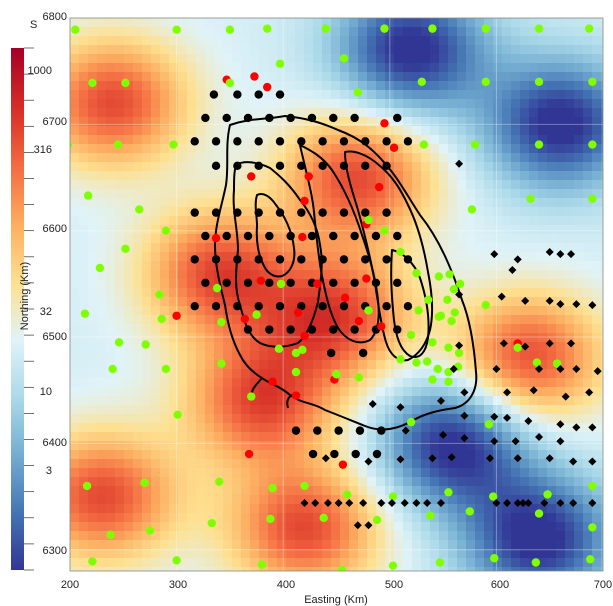  I want to click on y-tick-6800: 6800, so click(55, 17).